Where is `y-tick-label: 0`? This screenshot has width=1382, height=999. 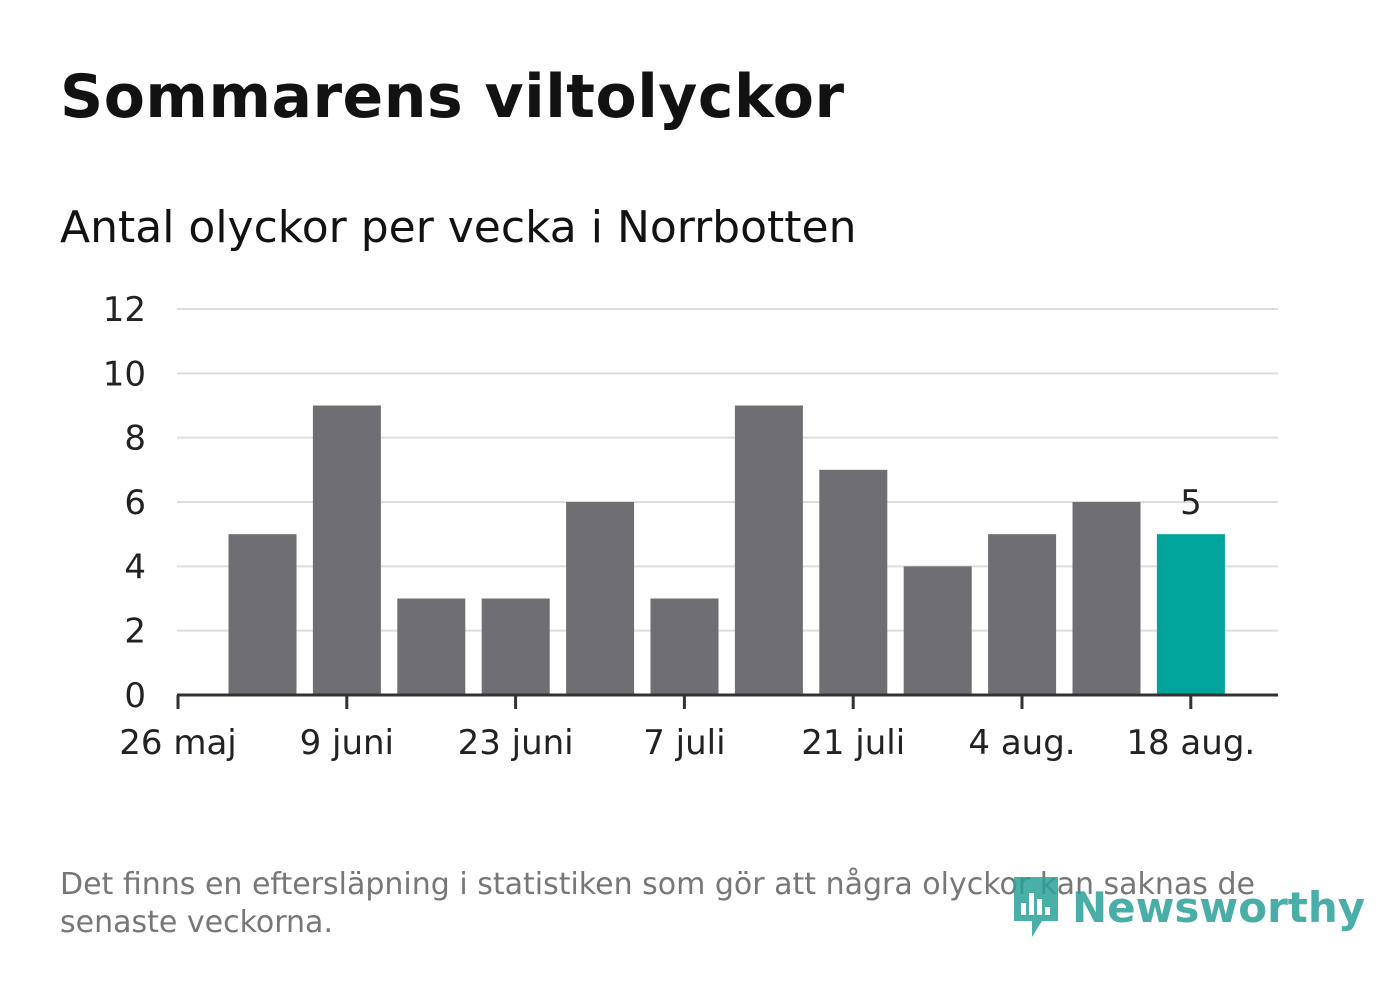
y-tick-label: 0 is located at coordinates (135, 696).